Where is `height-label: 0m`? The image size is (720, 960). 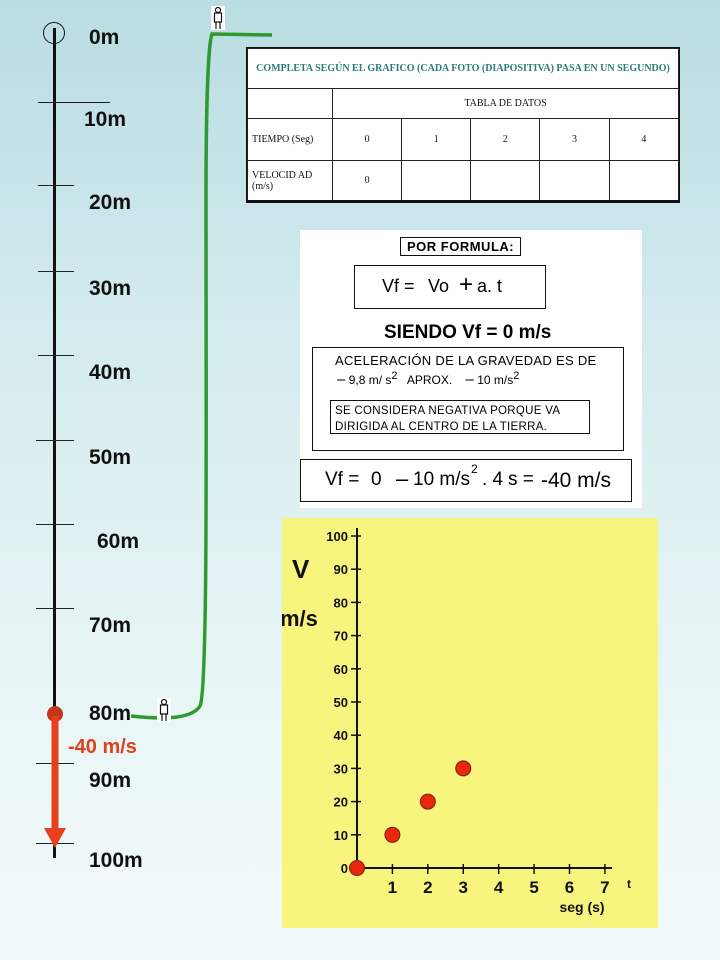
height-label: 0m is located at coordinates (104, 37).